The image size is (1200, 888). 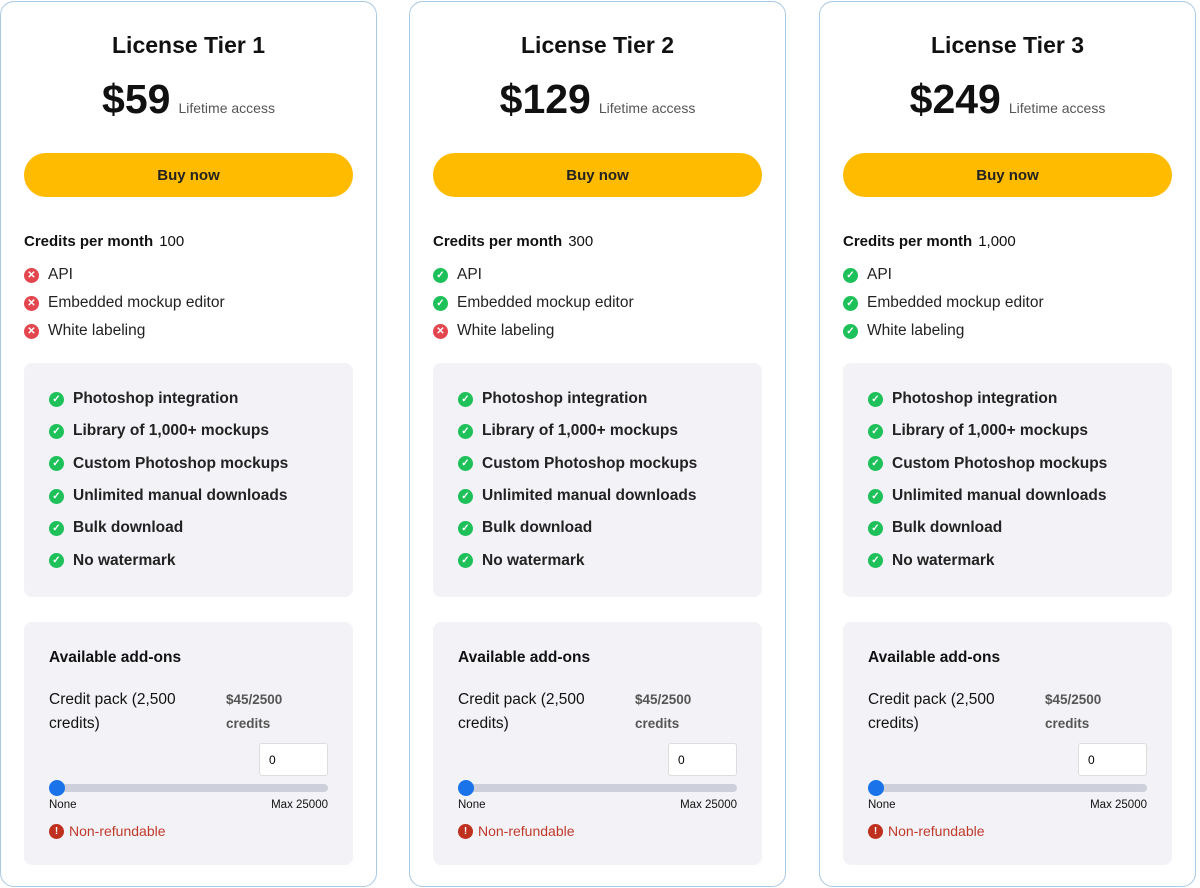 What do you see at coordinates (997, 241) in the screenshot?
I see `credits-value: 1,000` at bounding box center [997, 241].